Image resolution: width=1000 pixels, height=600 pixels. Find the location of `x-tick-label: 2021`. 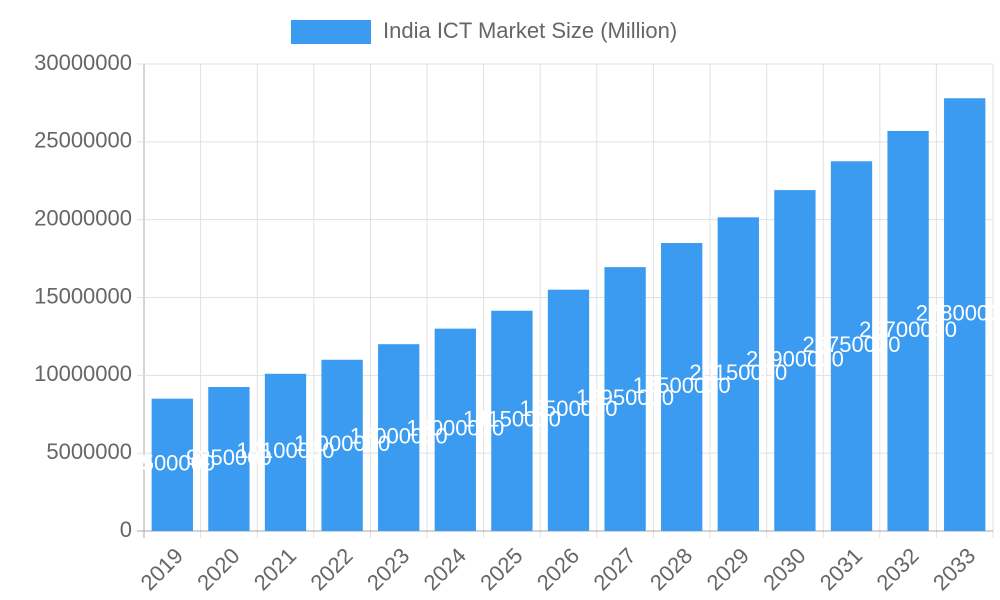

x-tick-label: 2021 is located at coordinates (275, 569).